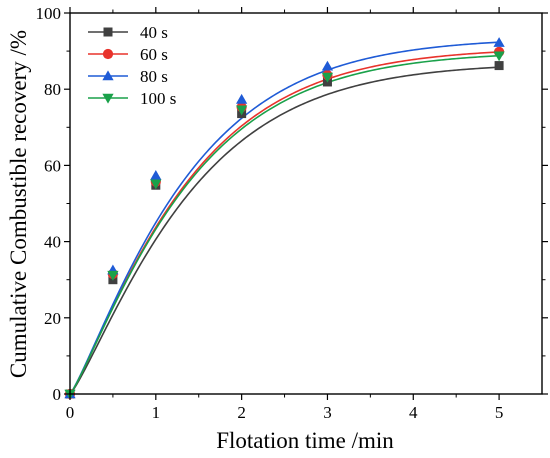 The width and height of the screenshot is (550, 458). I want to click on legend-label: 60 s, so click(154, 54).